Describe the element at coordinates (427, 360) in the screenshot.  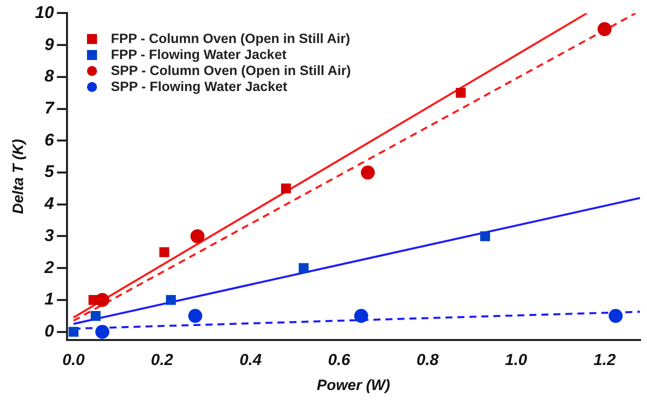
I see `x-tick-label: 0.8` at that location.